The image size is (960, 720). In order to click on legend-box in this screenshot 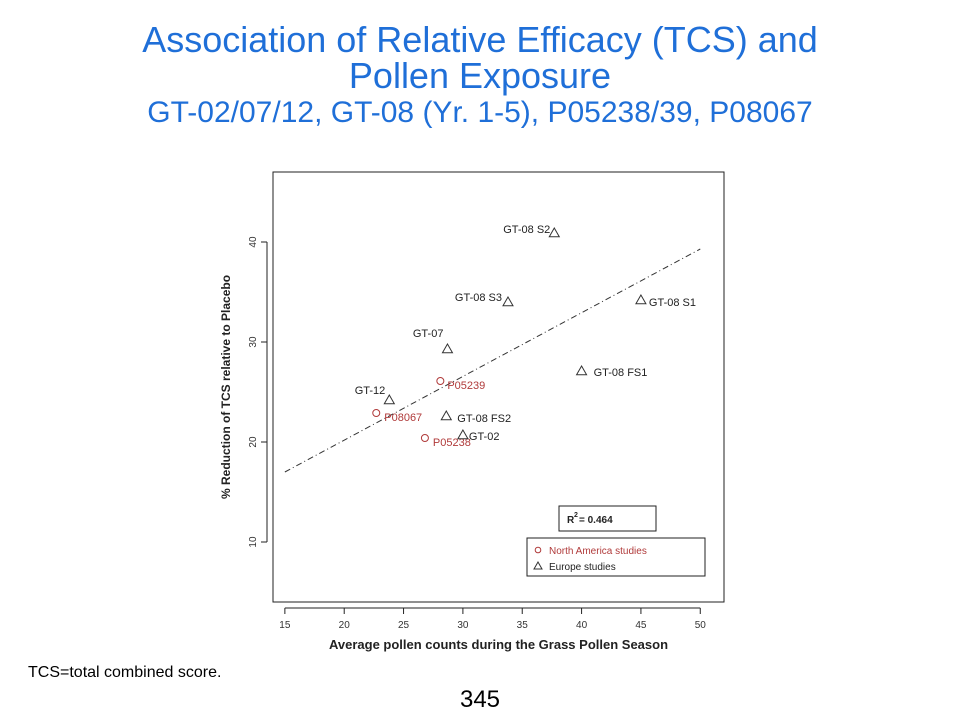, I will do `click(616, 557)`.